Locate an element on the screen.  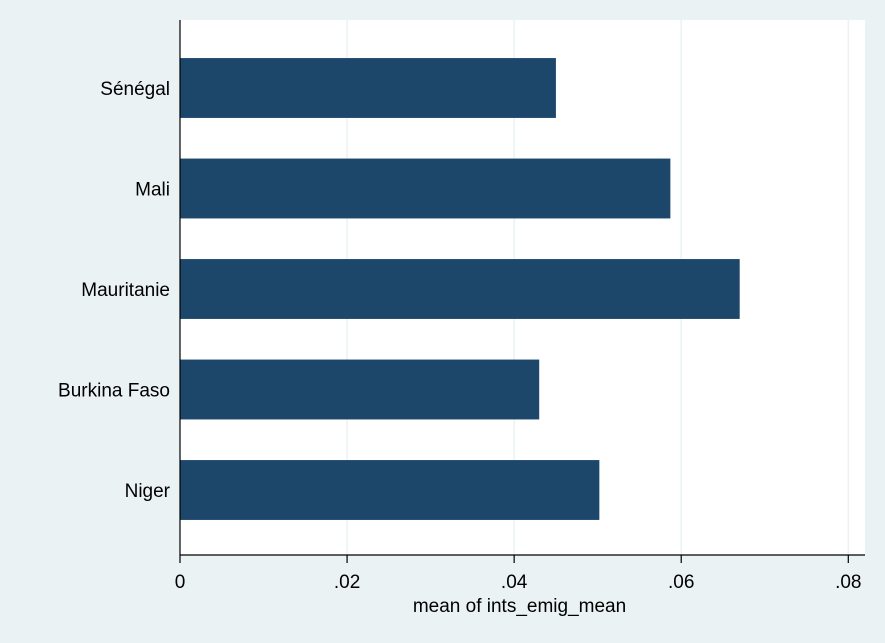
category-labels: Sénégal Mali Mauritanie Burkina Faso Niger is located at coordinates (114, 290).